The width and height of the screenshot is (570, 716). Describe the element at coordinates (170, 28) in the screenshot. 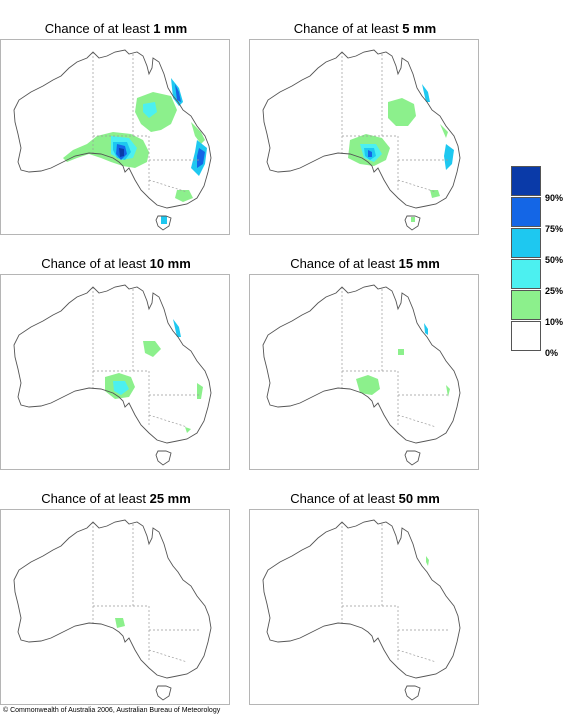

I see `title-amount: 1 mm` at that location.